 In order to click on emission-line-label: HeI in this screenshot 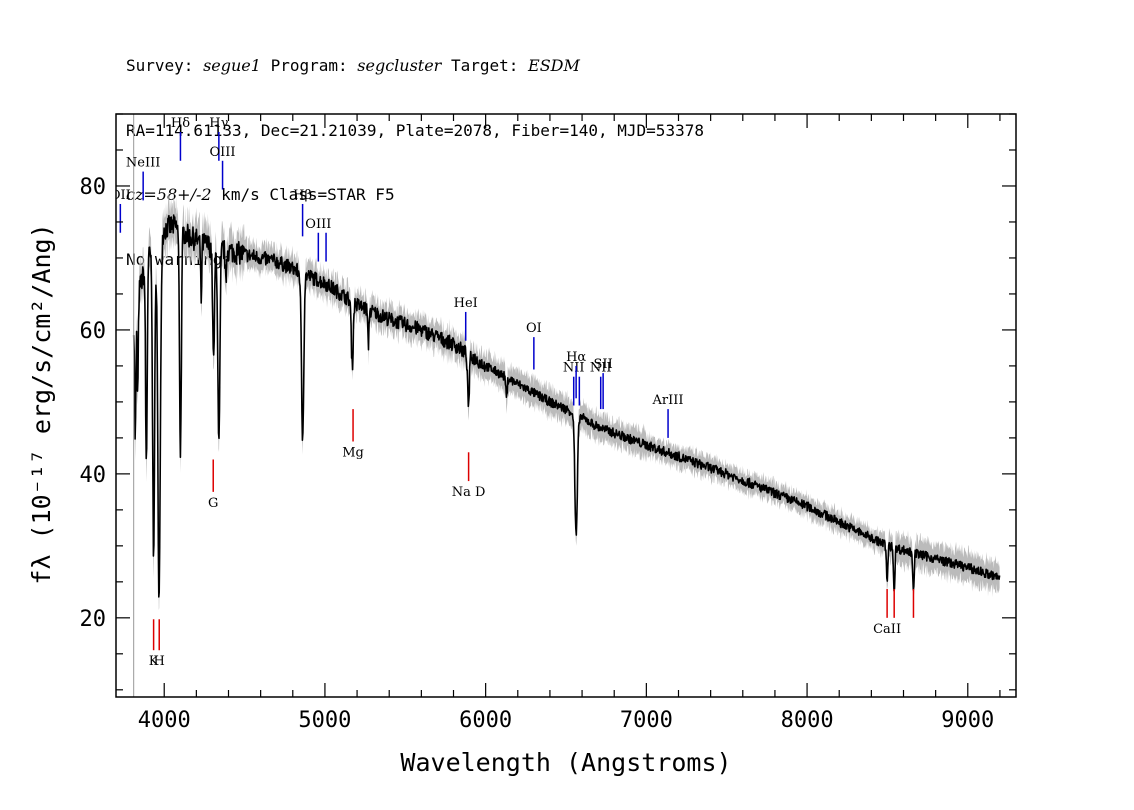, I will do `click(466, 303)`.